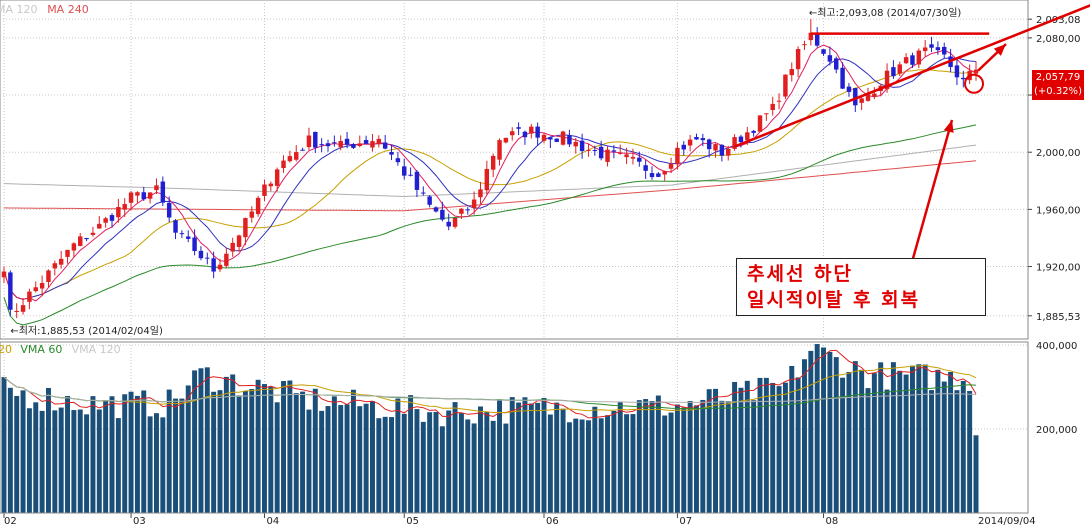 This screenshot has width=1090, height=531. What do you see at coordinates (832, 521) in the screenshot?
I see `x-tick-label: 08` at bounding box center [832, 521].